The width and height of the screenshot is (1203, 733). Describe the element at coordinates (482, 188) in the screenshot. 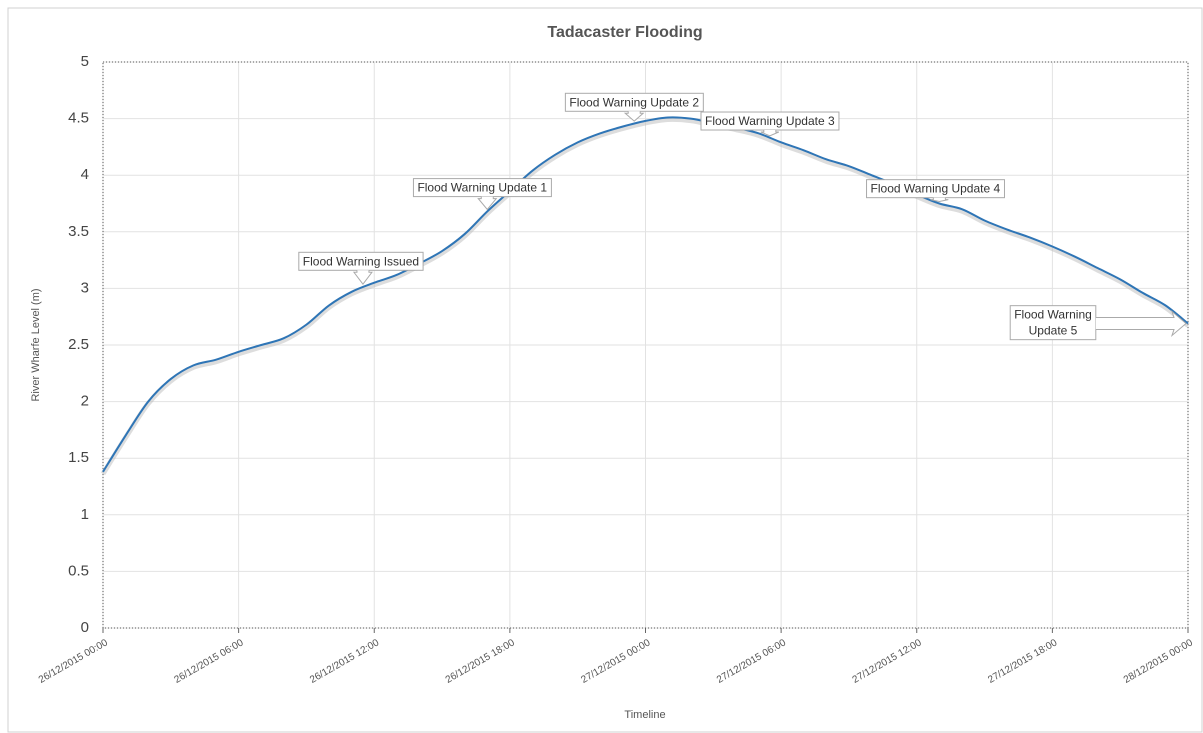

I see `annotation-label: Flood Warning Update 1` at that location.